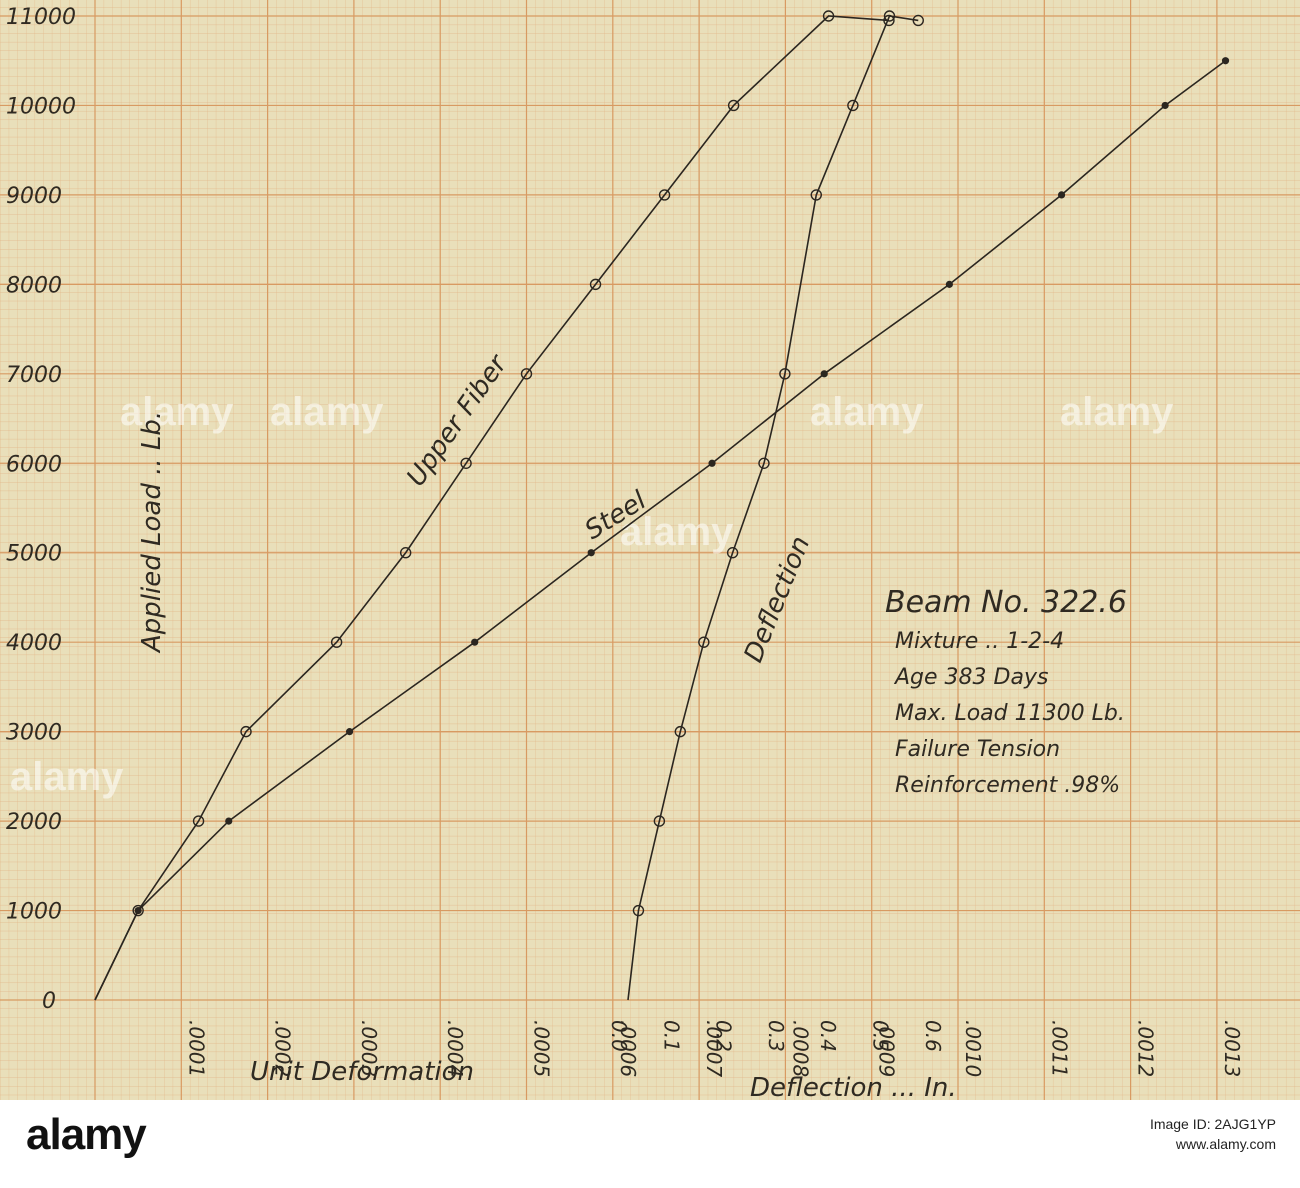 This screenshot has width=1300, height=1188. I want to click on y-tick-label: 6000, so click(34, 464).